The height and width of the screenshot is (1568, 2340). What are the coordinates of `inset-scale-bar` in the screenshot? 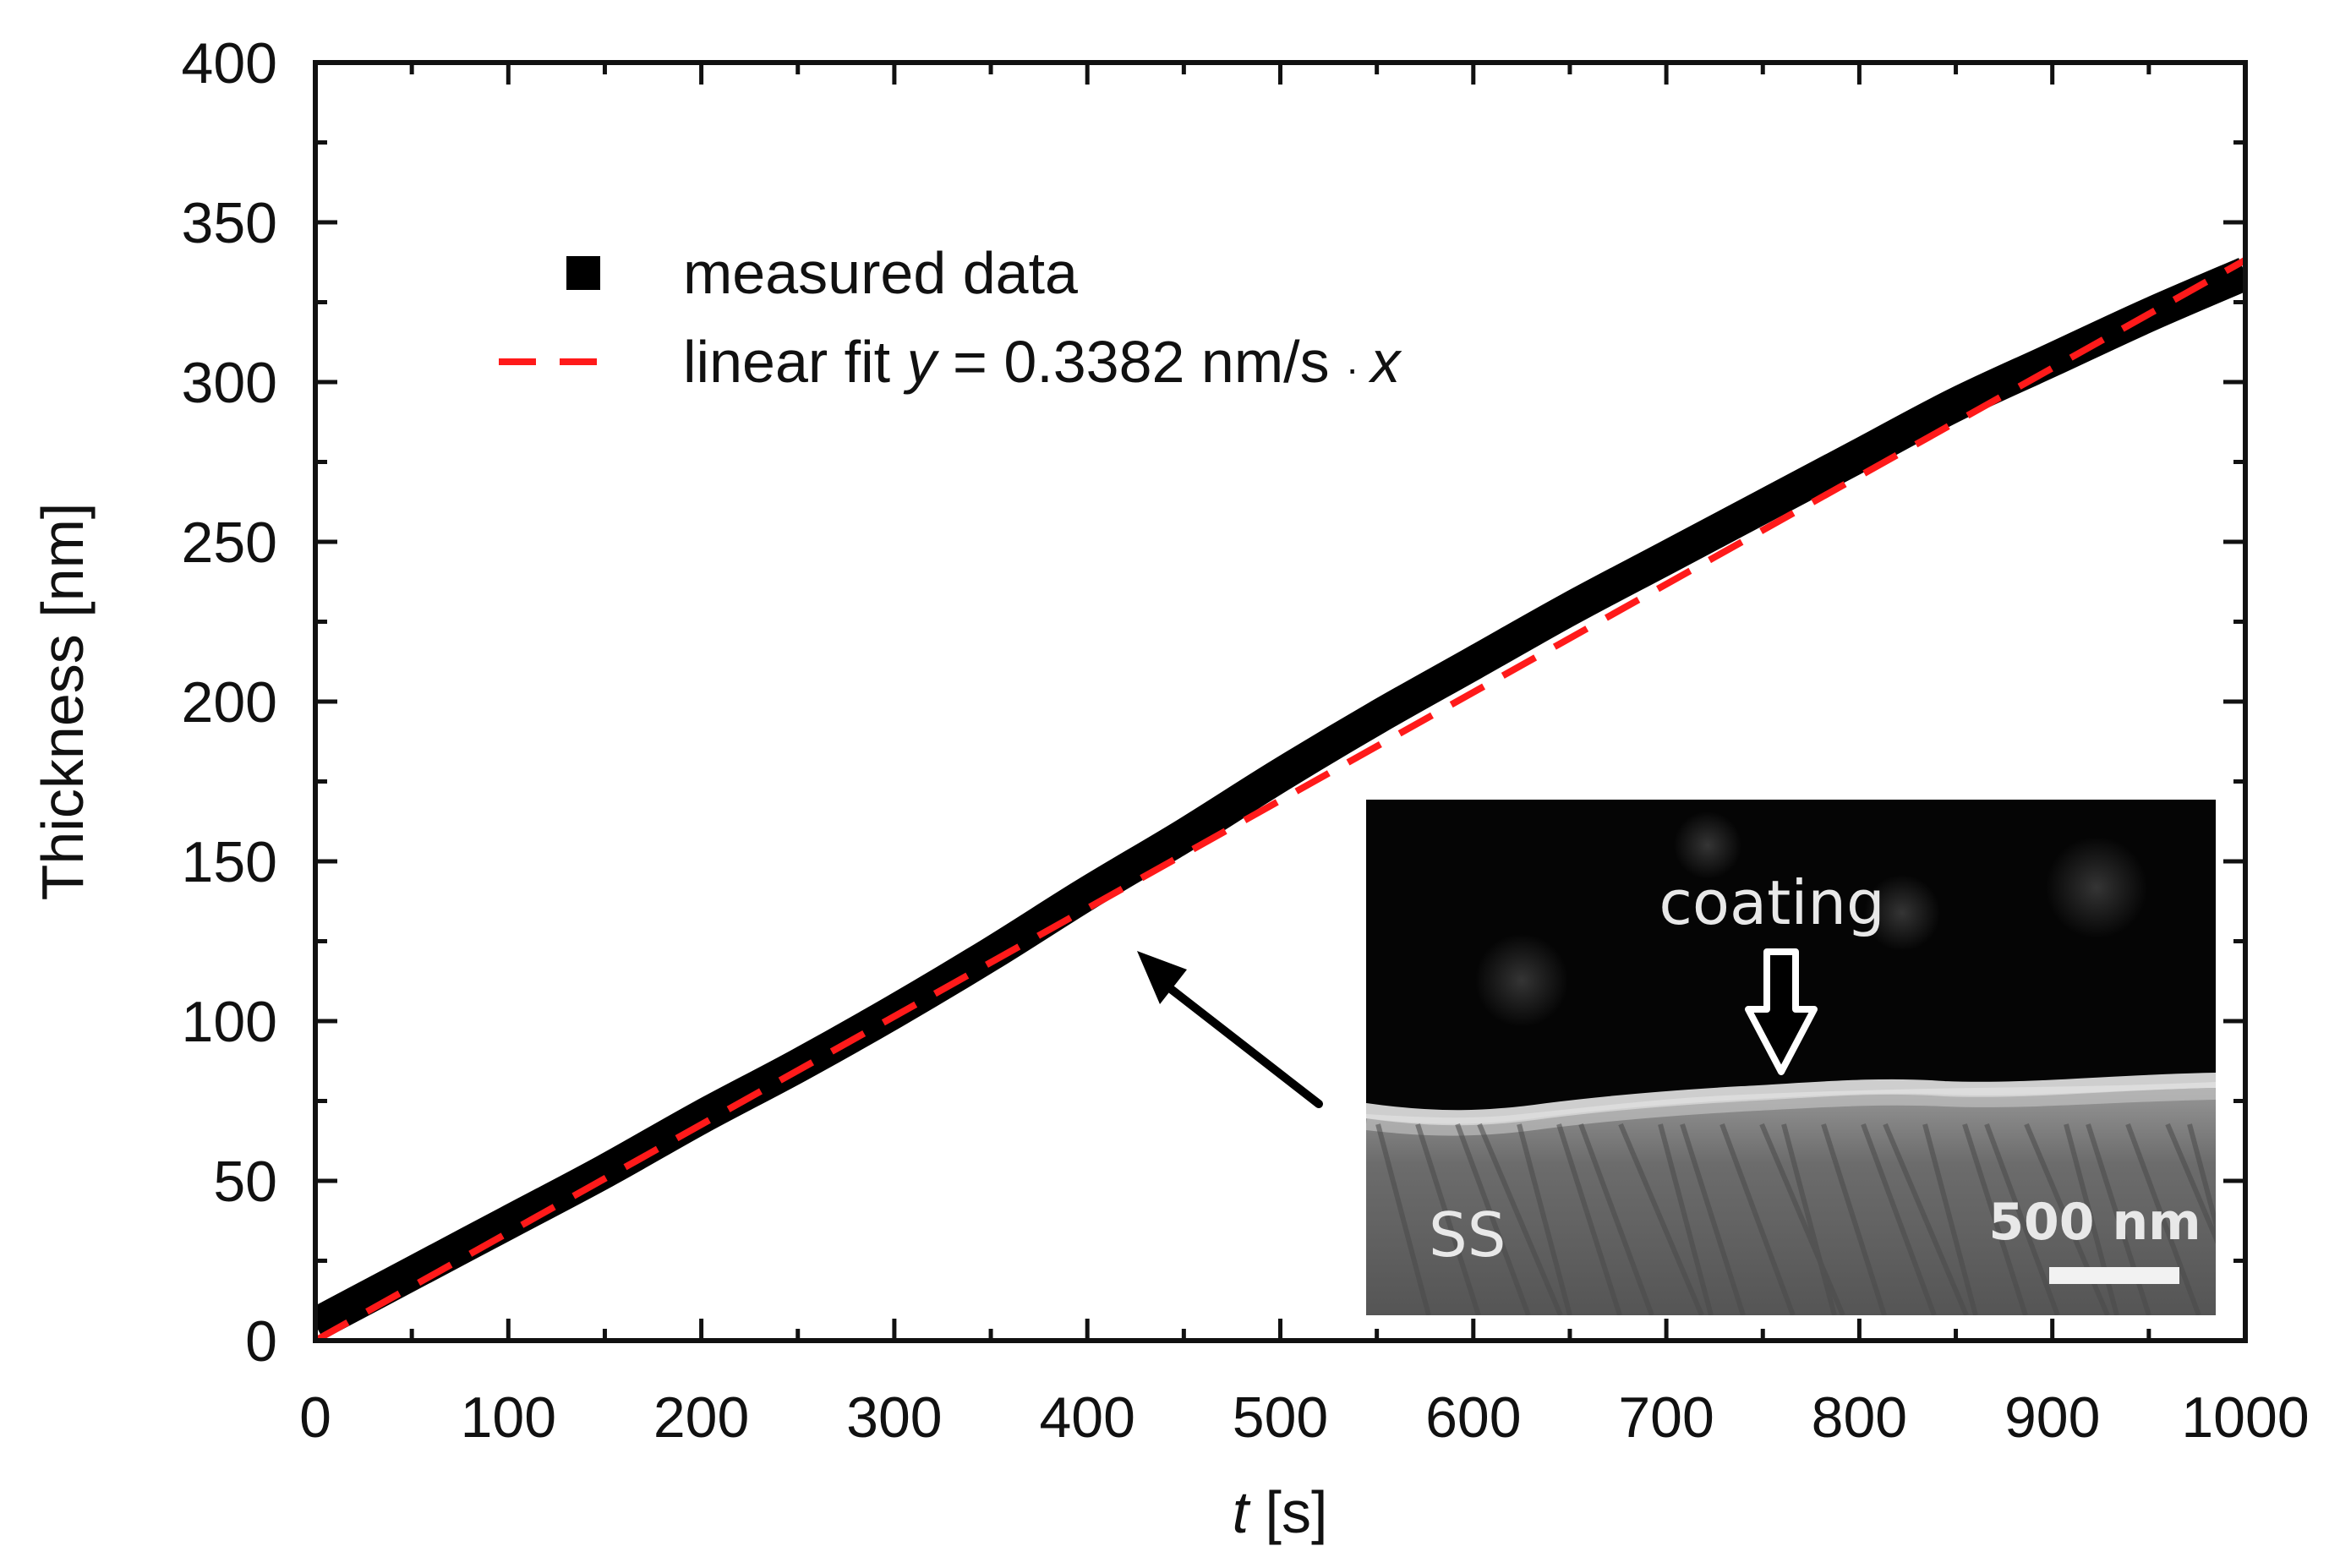 It's located at (2114, 1275).